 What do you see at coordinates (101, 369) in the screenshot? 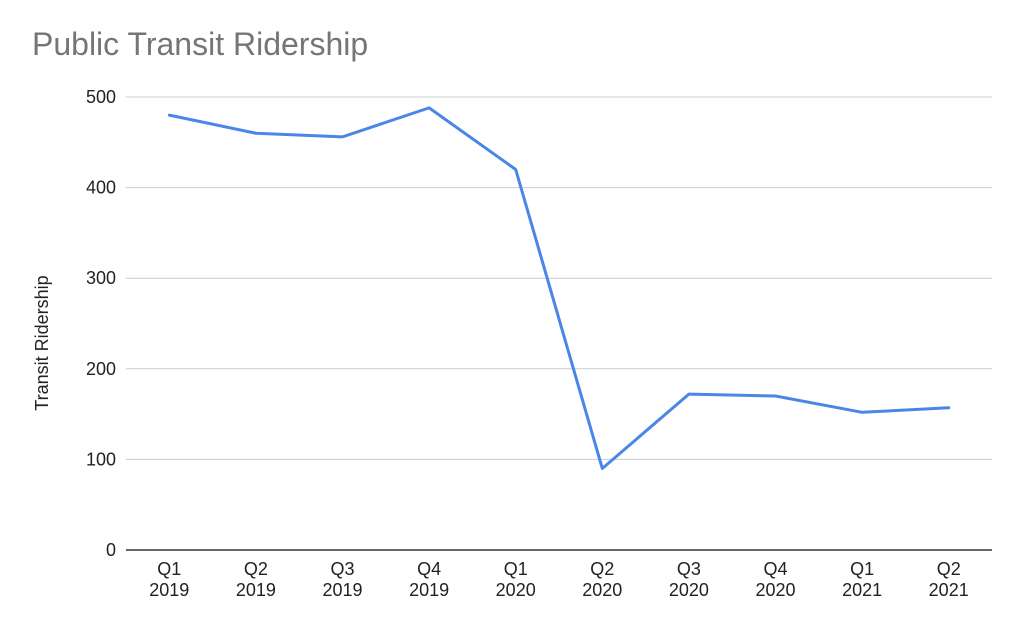
I see `y-tick-label: 200` at bounding box center [101, 369].